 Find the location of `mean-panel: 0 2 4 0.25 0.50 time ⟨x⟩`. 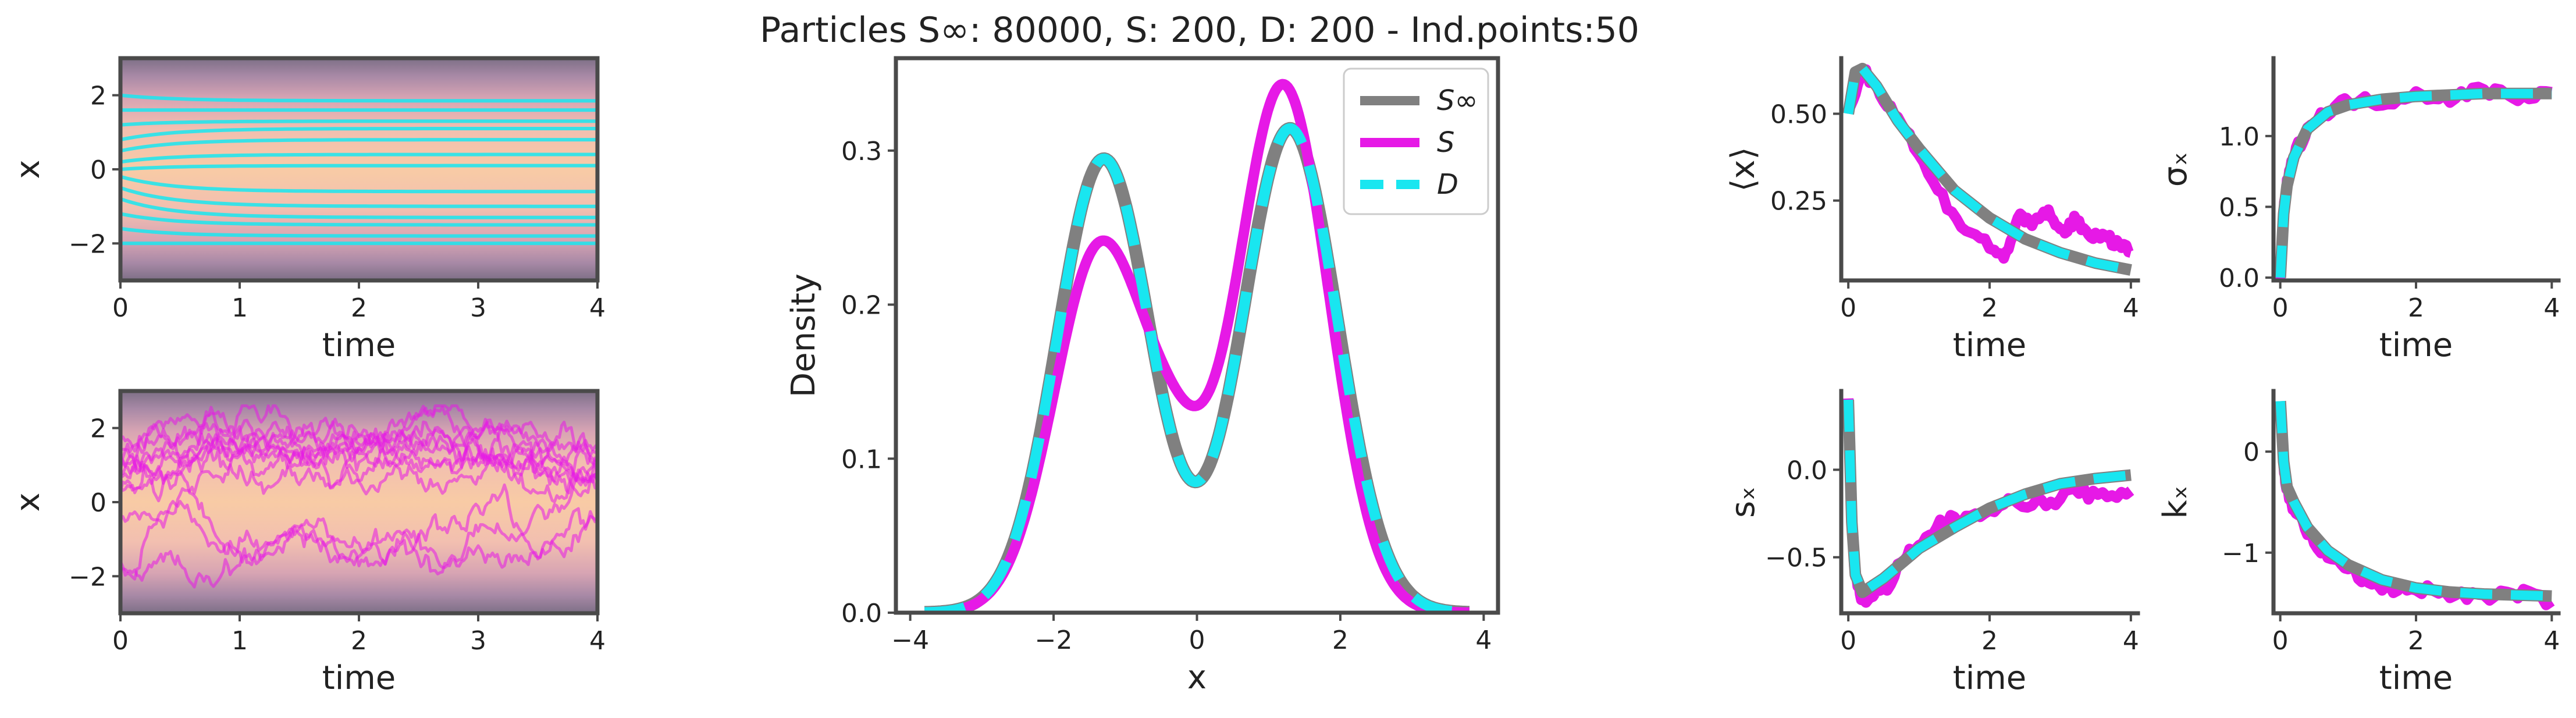

mean-panel: 0 2 4 0.25 0.50 time ⟨x⟩ is located at coordinates (1932, 210).